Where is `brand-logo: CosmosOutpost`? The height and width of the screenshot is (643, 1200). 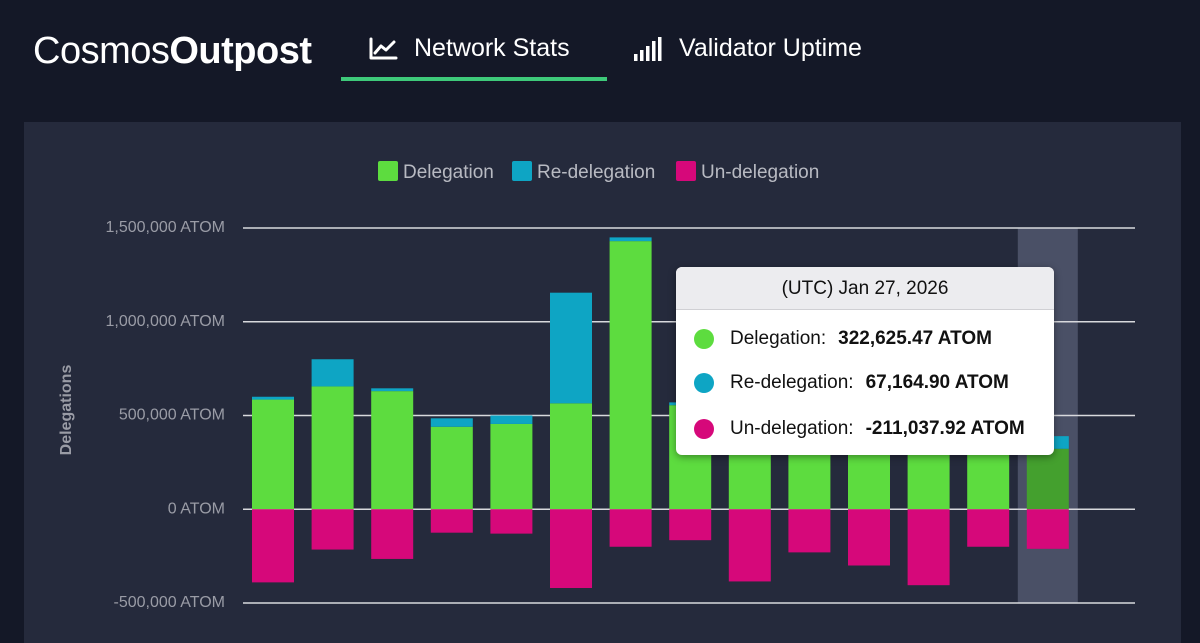
brand-logo: CosmosOutpost is located at coordinates (172, 51).